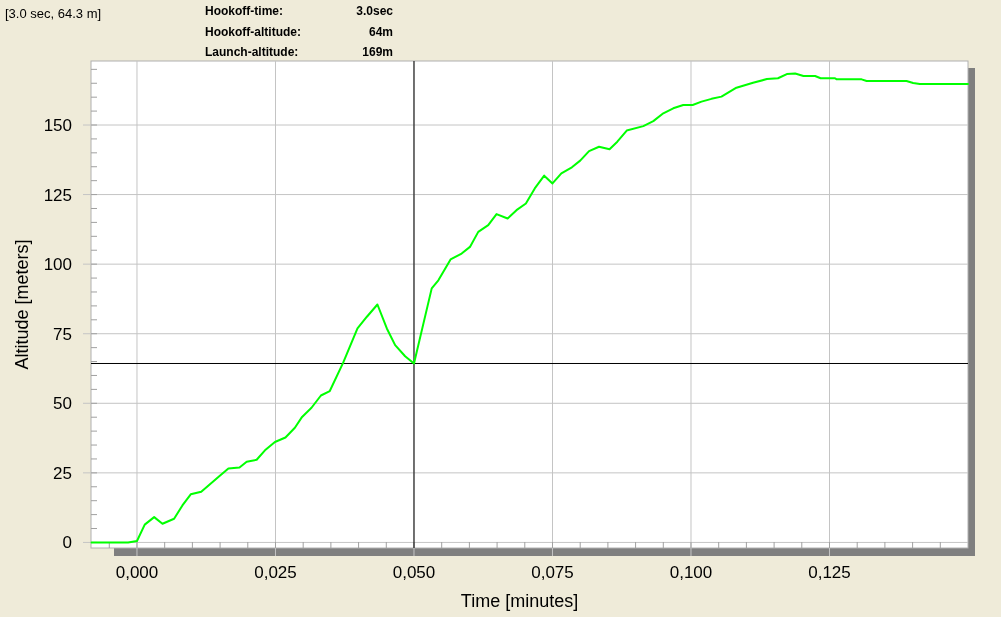 This screenshot has height=617, width=1001. I want to click on x-tick-label: 0,100, so click(691, 572).